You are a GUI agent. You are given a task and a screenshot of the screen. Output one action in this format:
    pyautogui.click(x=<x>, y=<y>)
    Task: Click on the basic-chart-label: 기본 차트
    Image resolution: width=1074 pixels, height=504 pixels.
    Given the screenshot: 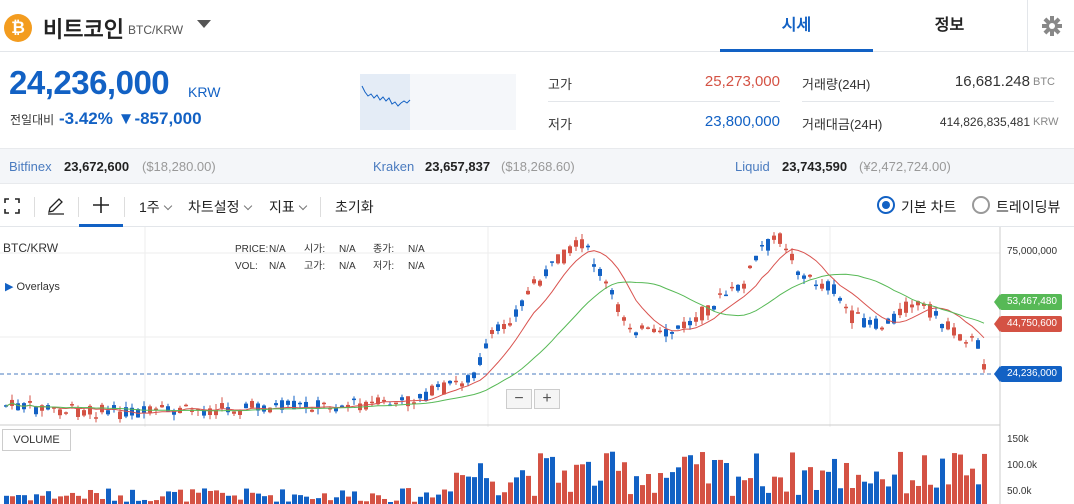 What is the action you would take?
    pyautogui.click(x=929, y=207)
    